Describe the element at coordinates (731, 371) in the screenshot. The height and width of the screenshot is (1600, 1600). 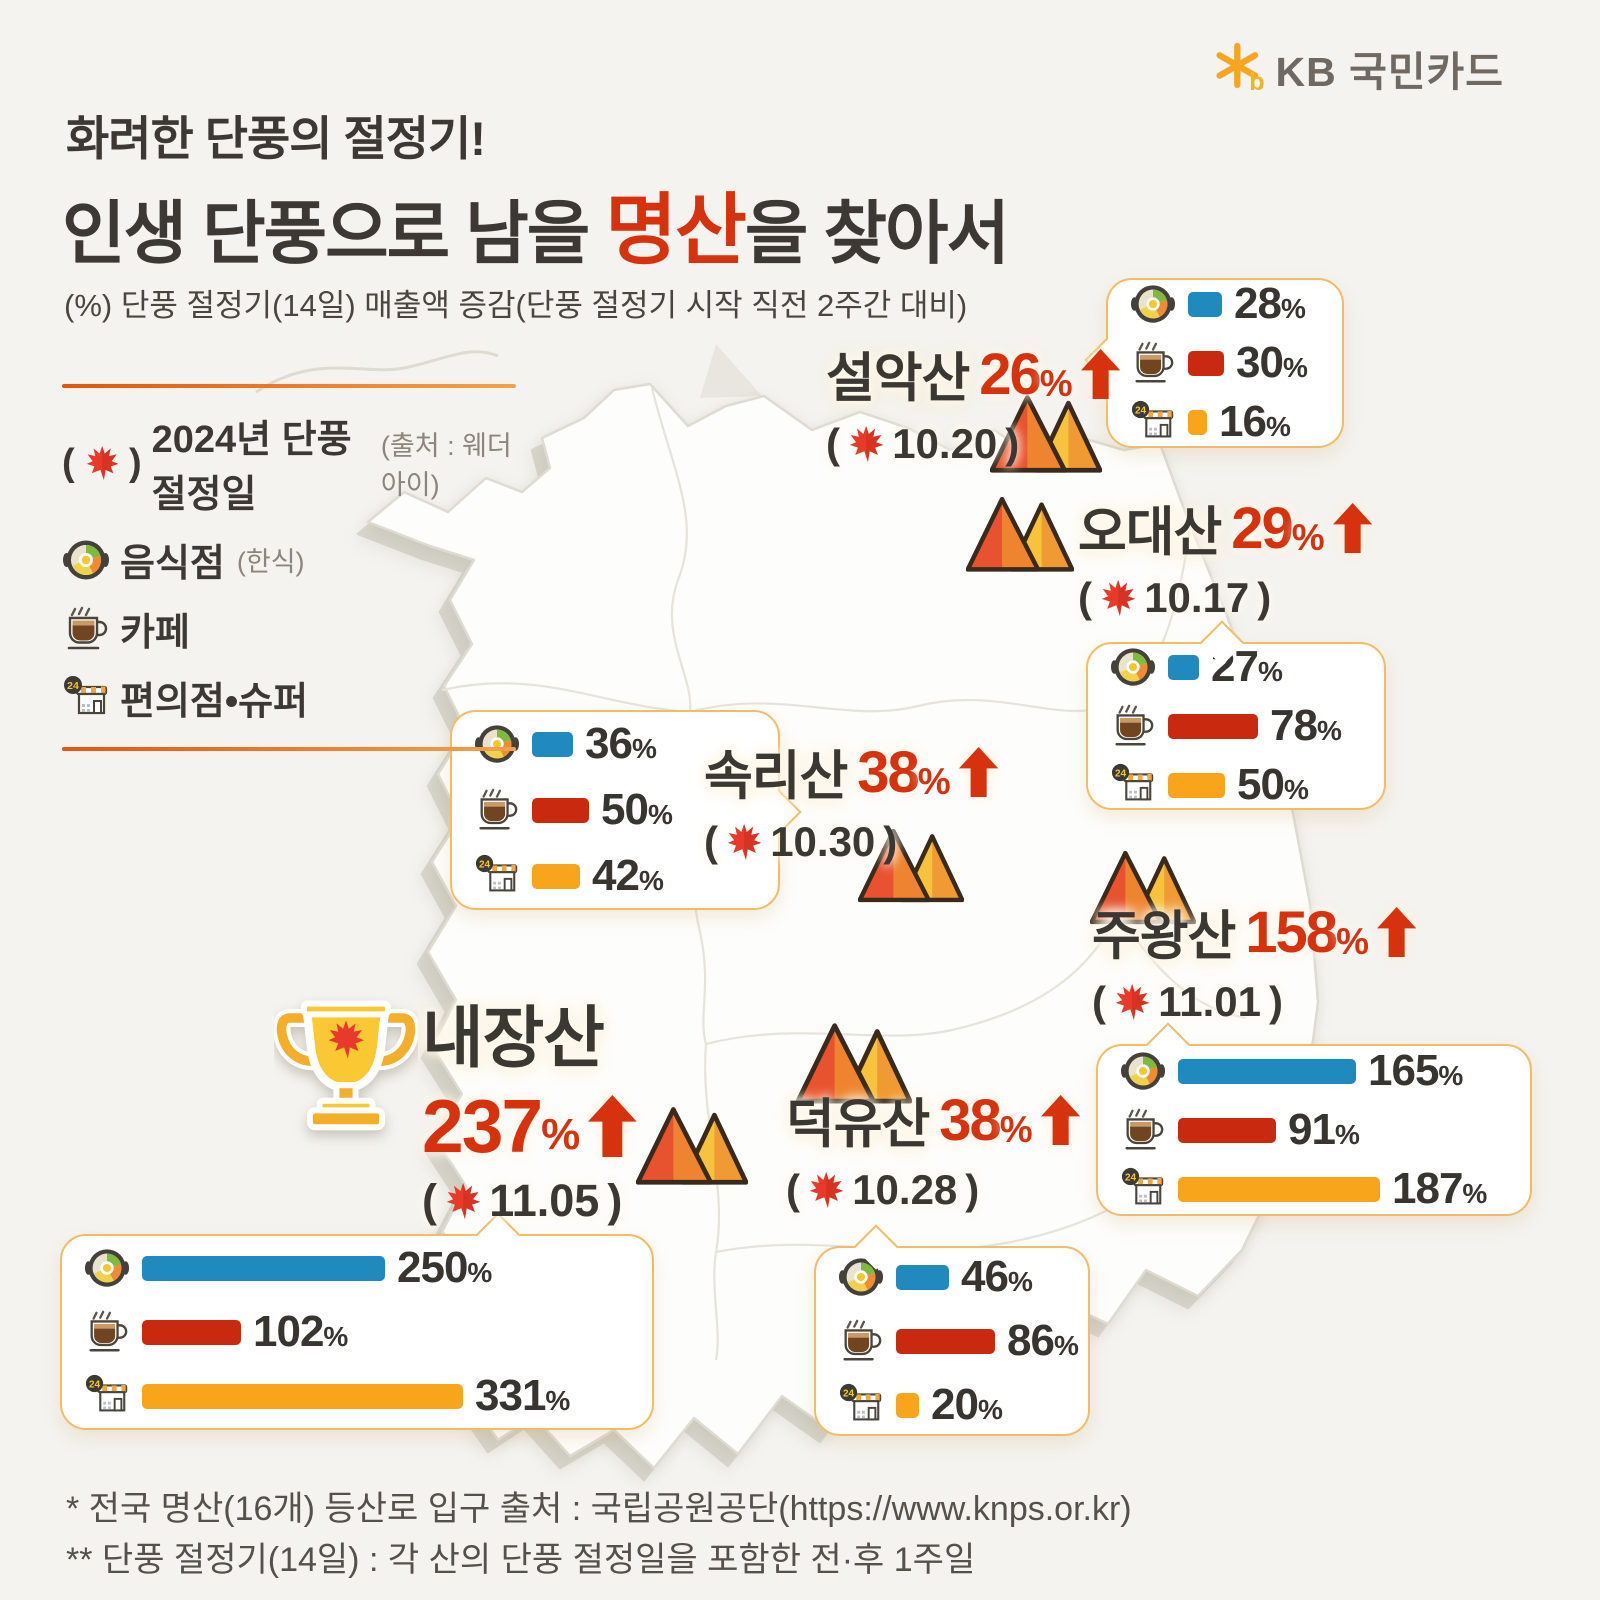
I see `map-fragment` at that location.